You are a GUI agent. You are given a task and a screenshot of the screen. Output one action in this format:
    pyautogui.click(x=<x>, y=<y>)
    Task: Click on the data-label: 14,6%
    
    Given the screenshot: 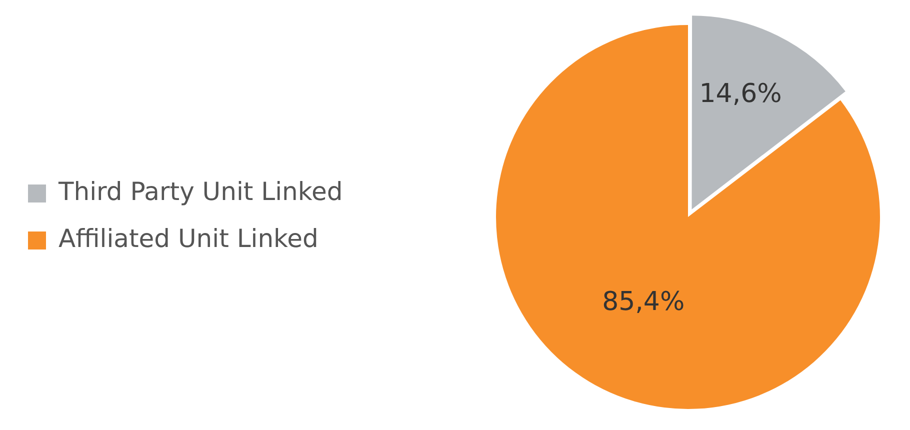 What is the action you would take?
    pyautogui.click(x=740, y=94)
    